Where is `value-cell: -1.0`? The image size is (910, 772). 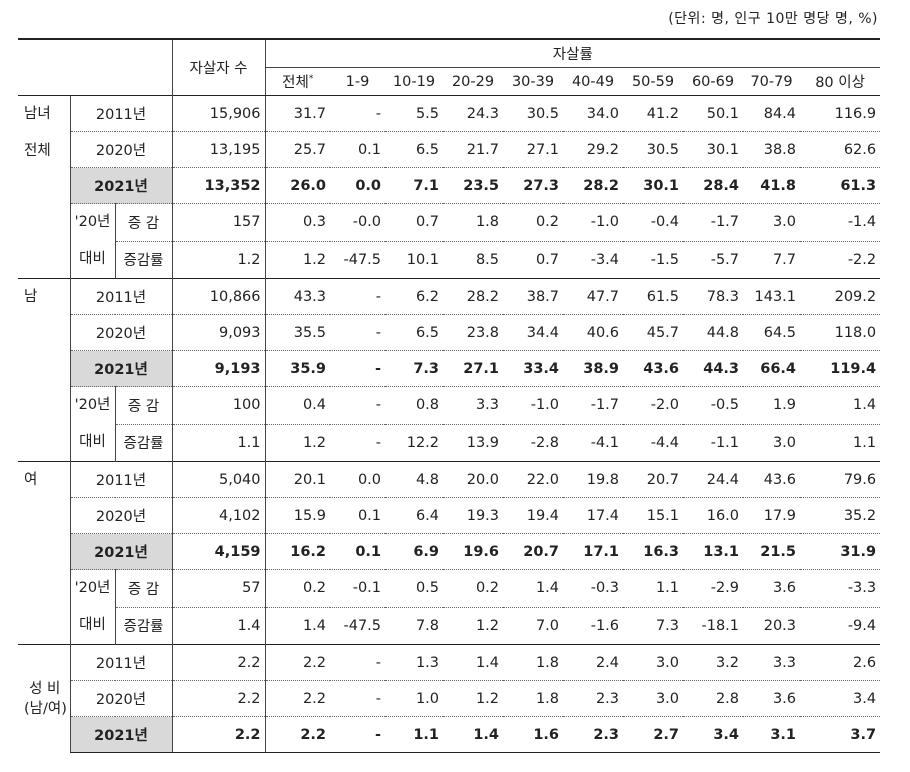 value-cell: -1.0 is located at coordinates (533, 405).